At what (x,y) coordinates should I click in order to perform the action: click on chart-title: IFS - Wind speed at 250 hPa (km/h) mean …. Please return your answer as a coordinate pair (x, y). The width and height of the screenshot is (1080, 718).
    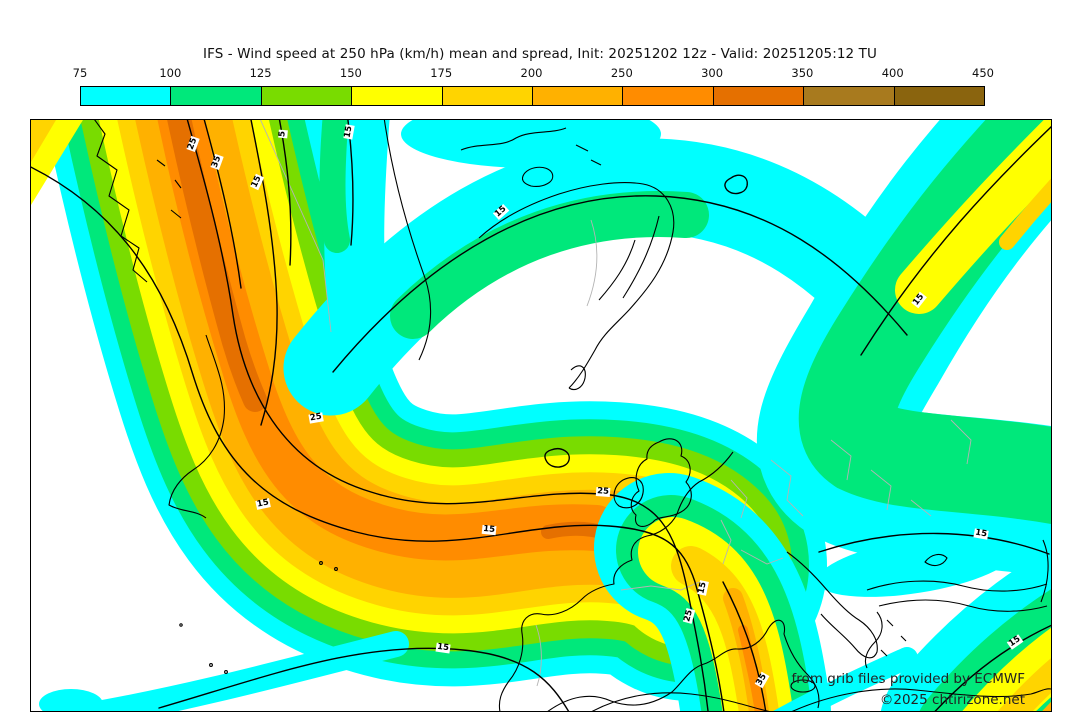
    Looking at the image, I should click on (540, 54).